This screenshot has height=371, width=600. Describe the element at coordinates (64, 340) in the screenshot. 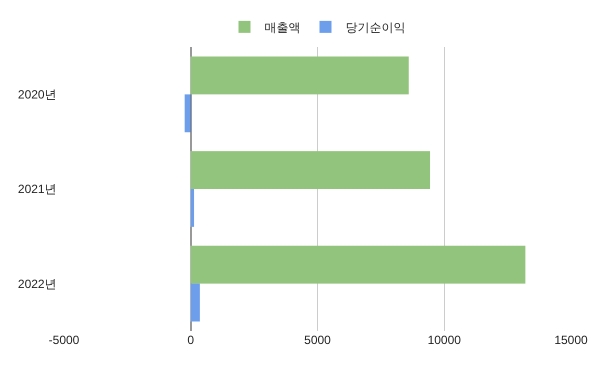

I see `x-tick-label: -5000` at that location.